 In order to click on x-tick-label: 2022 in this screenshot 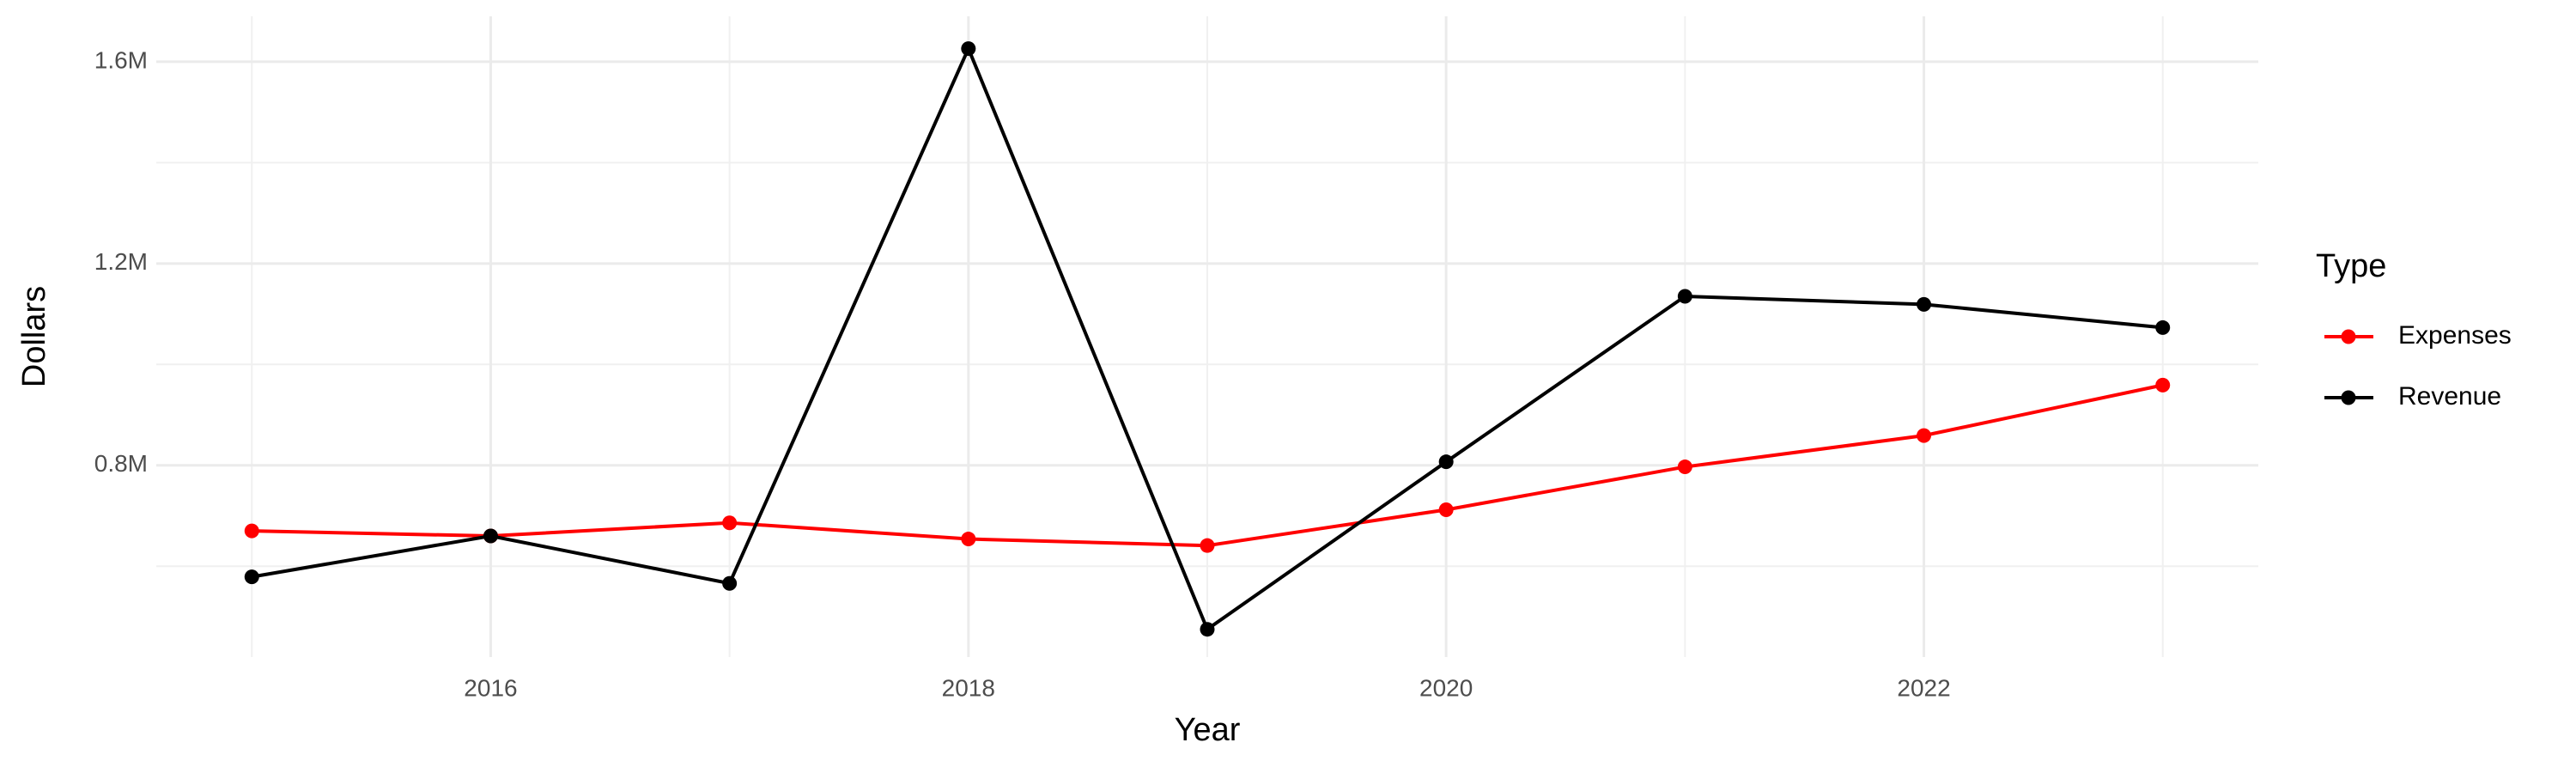, I will do `click(1923, 687)`.